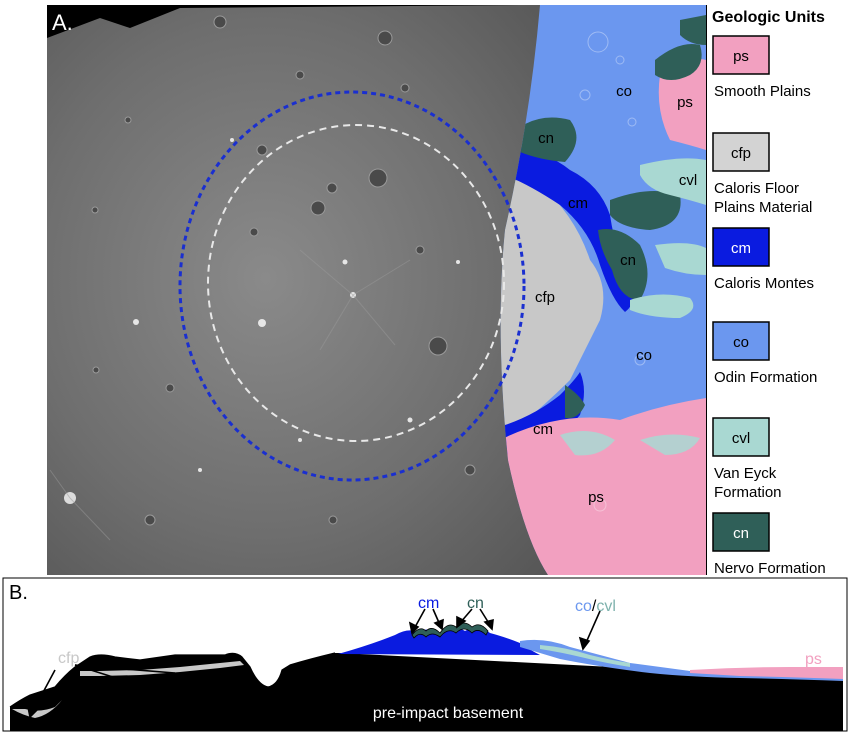  Describe the element at coordinates (426, 692) in the screenshot. I see `basement-layer` at that location.